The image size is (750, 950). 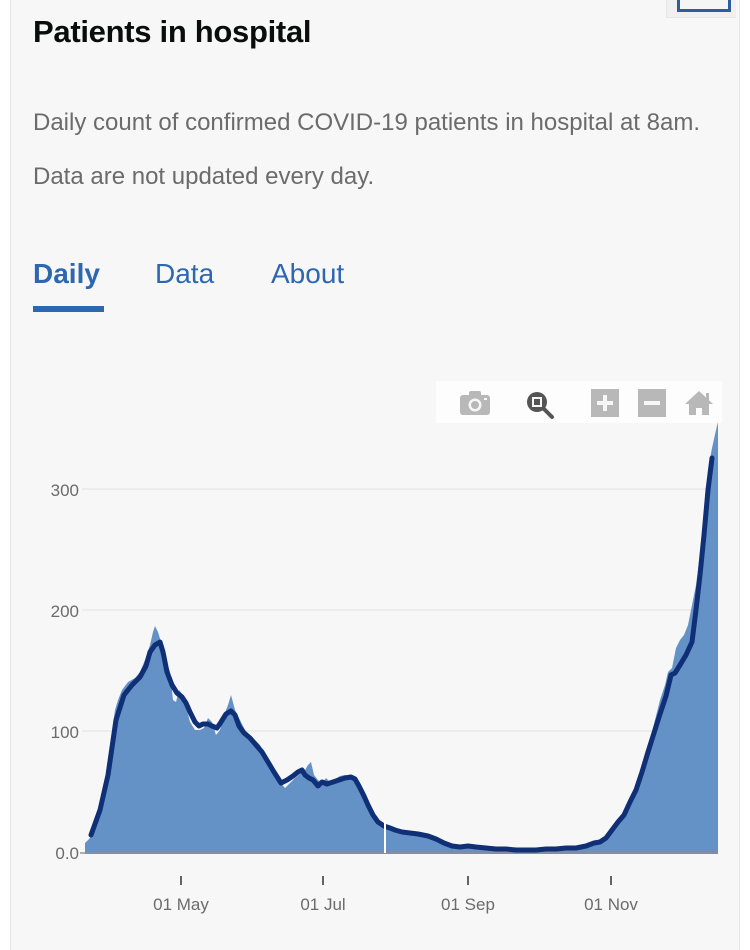 What do you see at coordinates (652, 403) in the screenshot?
I see `zoom-out-icon` at bounding box center [652, 403].